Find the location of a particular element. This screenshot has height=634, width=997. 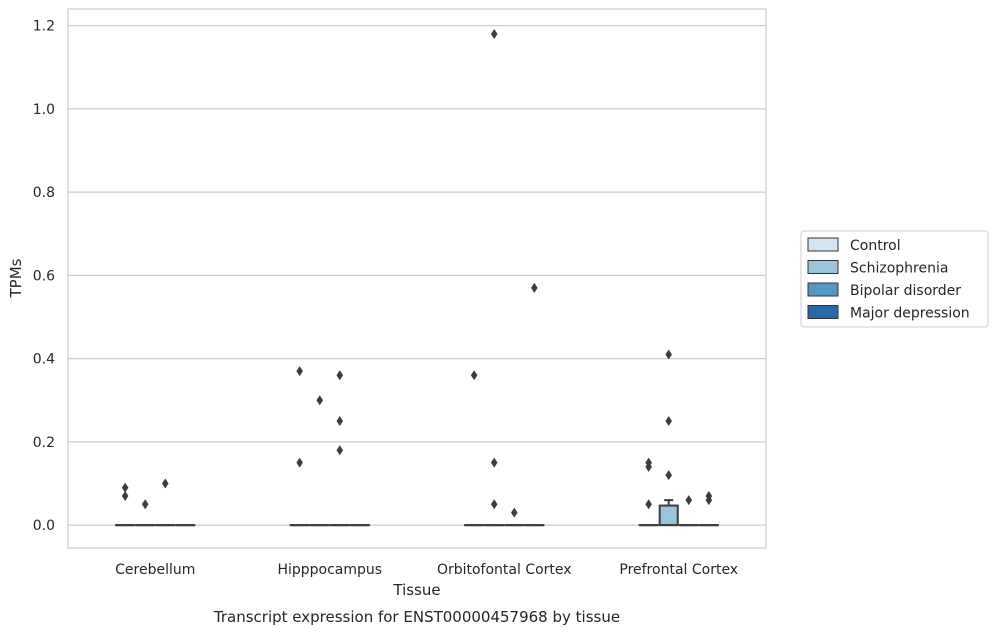

y-tick-label: 1.2 is located at coordinates (44, 27).